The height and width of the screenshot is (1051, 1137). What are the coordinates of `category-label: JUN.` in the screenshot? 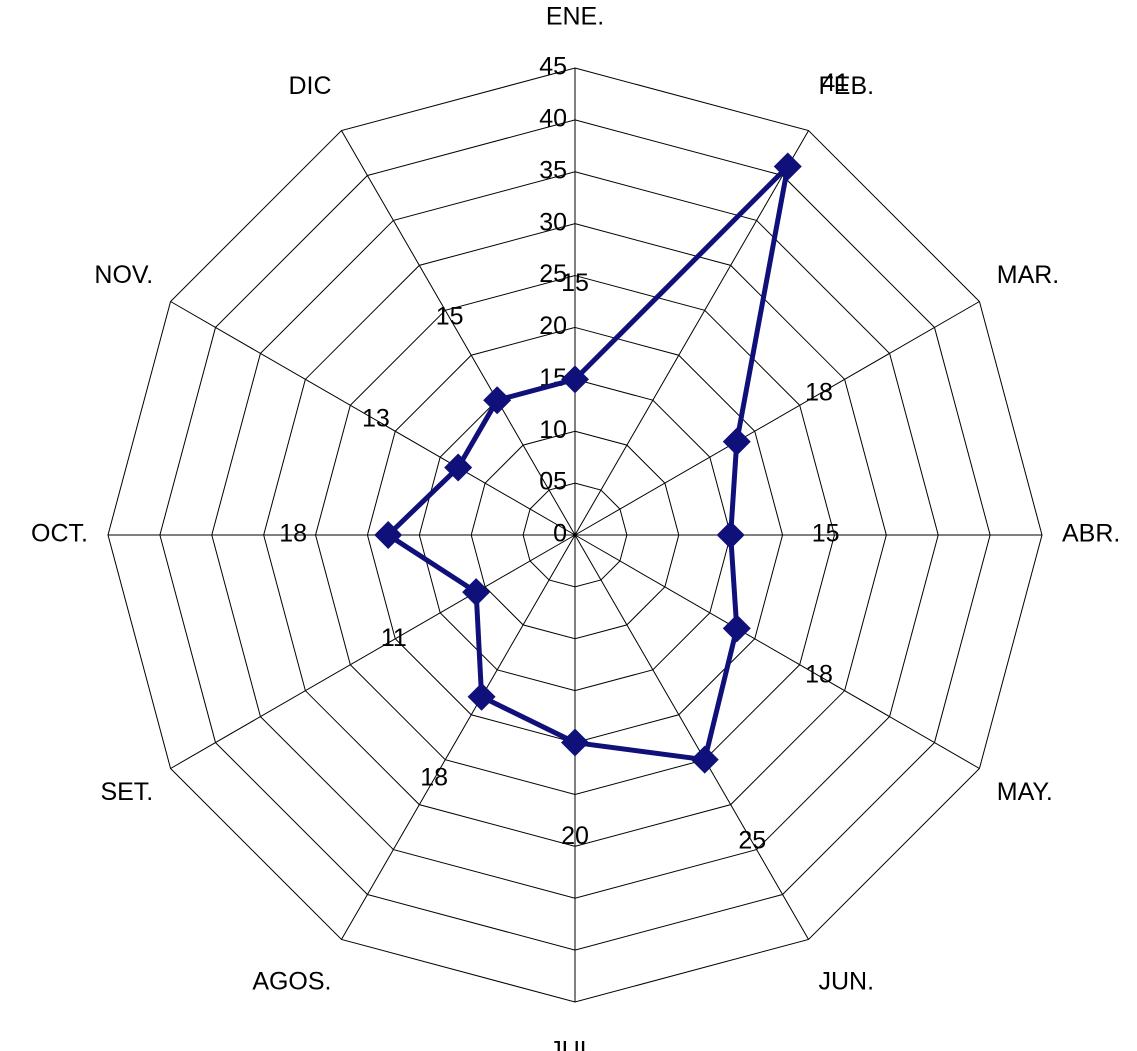 It's located at (847, 981).